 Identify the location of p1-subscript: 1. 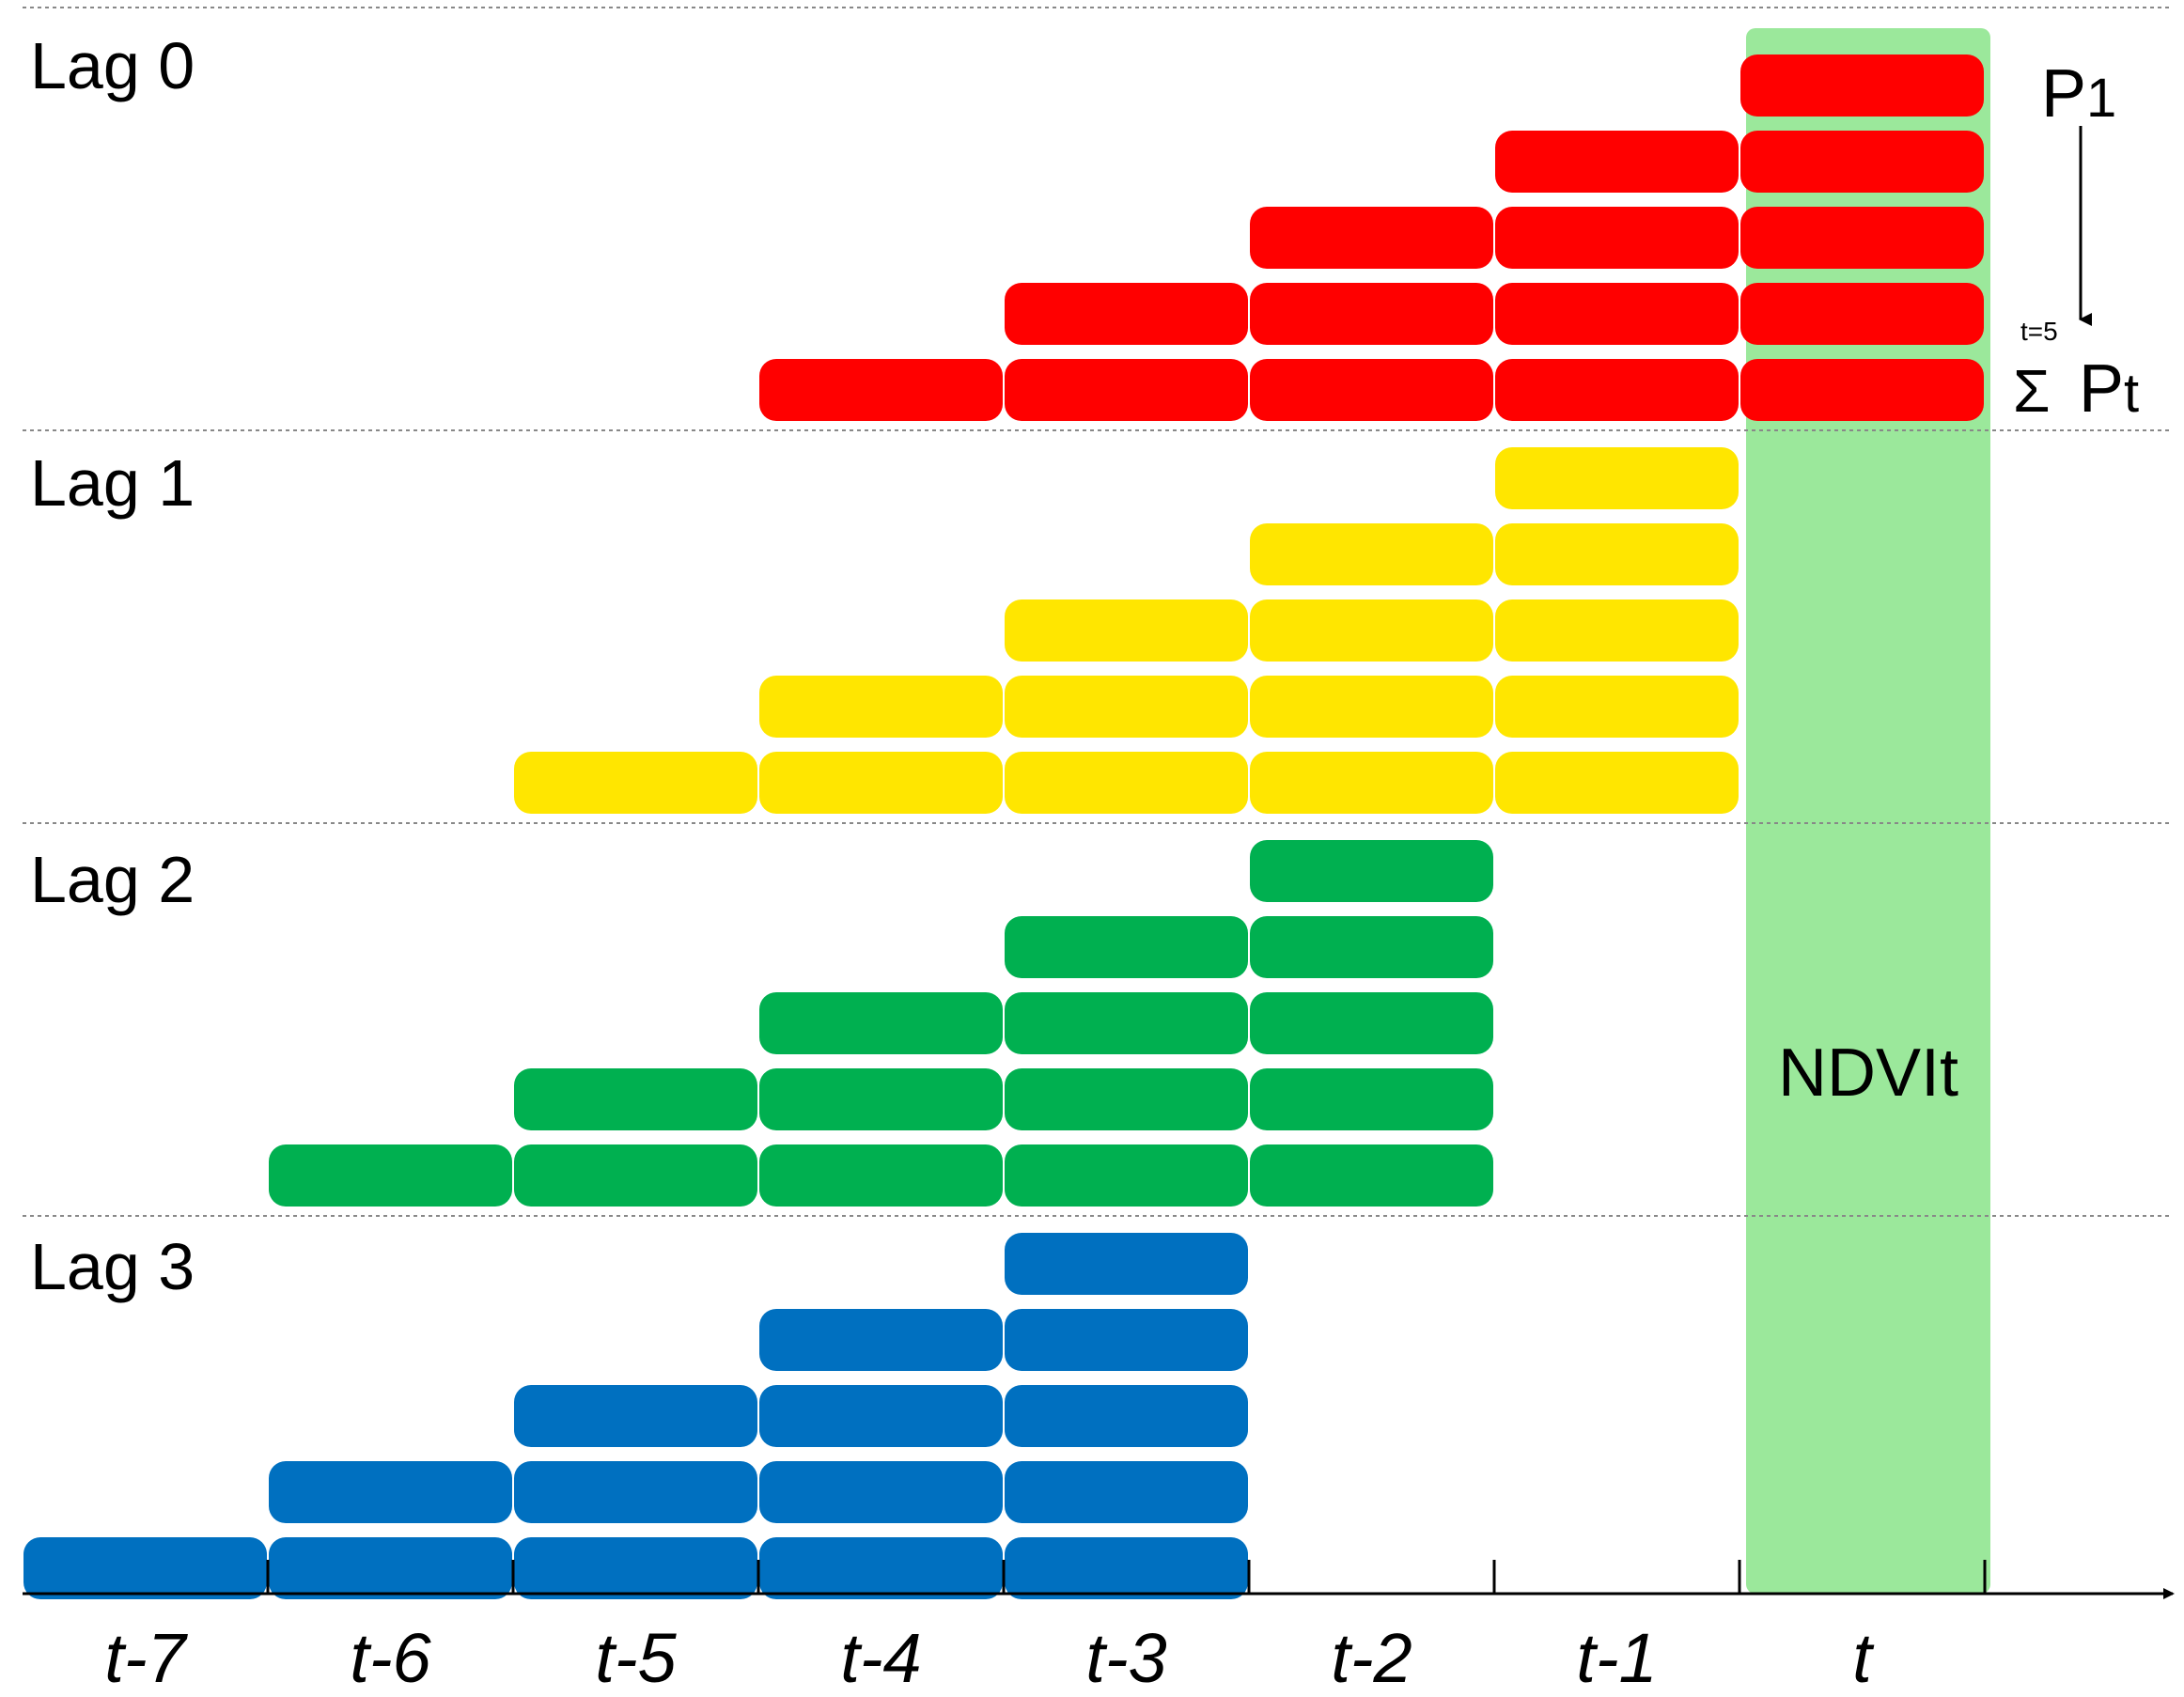
(2101, 98).